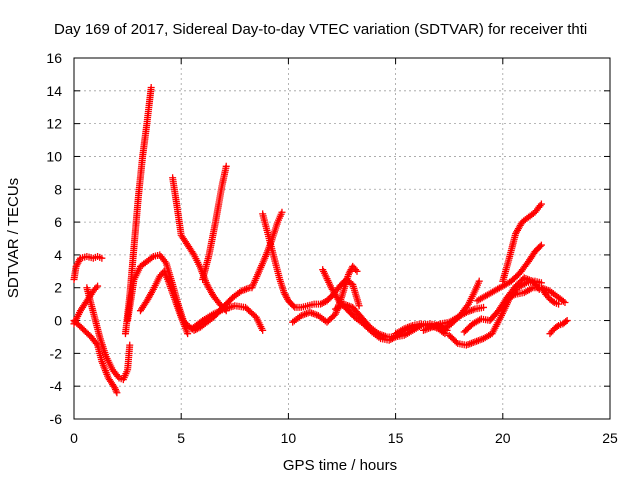  I want to click on series-sat-f, so click(189, 292).